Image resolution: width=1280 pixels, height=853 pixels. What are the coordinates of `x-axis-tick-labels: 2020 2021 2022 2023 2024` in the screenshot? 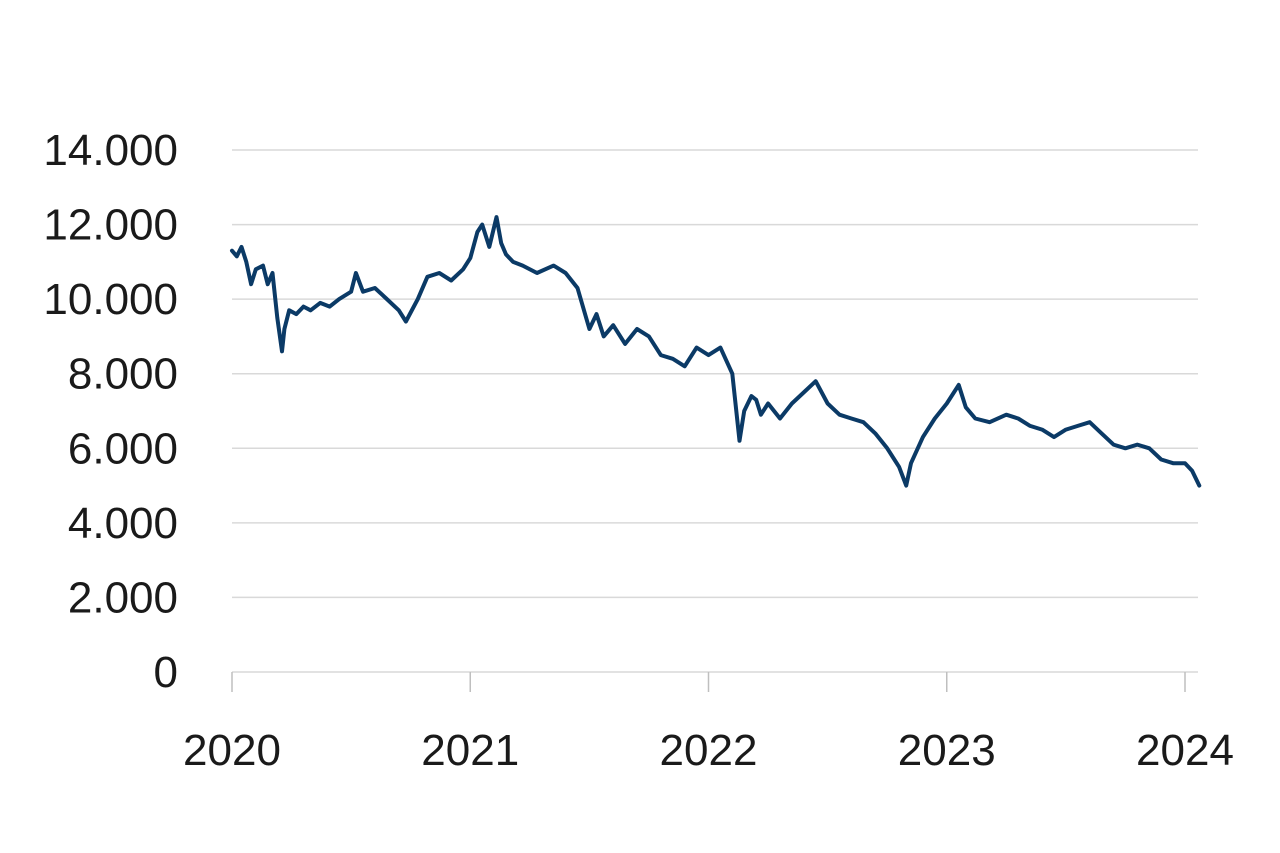 It's located at (708, 750).